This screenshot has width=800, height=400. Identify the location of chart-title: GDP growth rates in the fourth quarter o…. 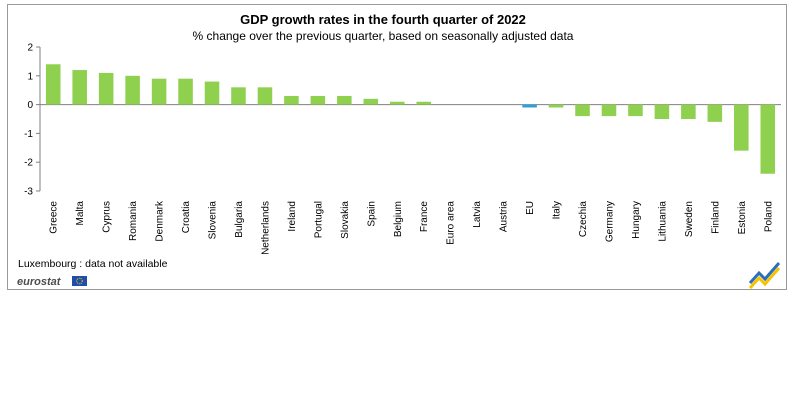
(383, 19).